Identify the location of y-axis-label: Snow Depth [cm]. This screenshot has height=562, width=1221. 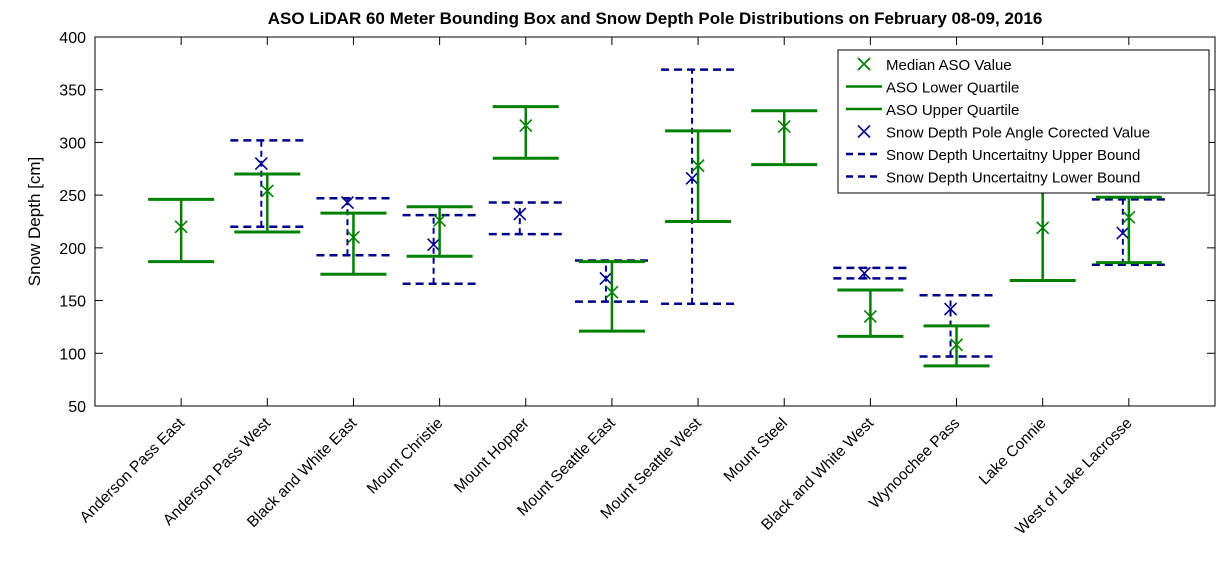
(34, 221).